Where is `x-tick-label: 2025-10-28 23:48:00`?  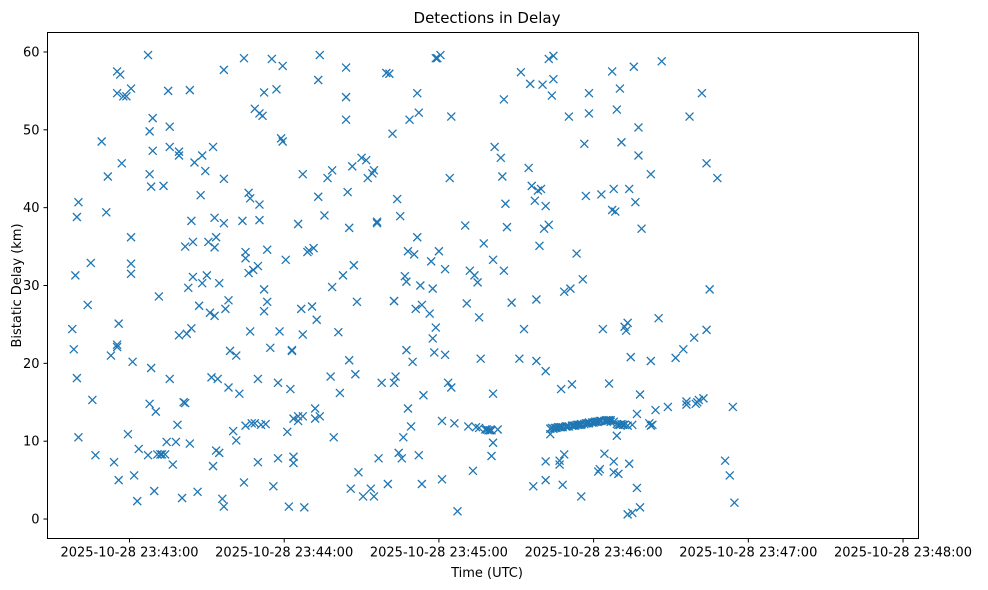 x-tick-label: 2025-10-28 23:48:00 is located at coordinates (903, 553).